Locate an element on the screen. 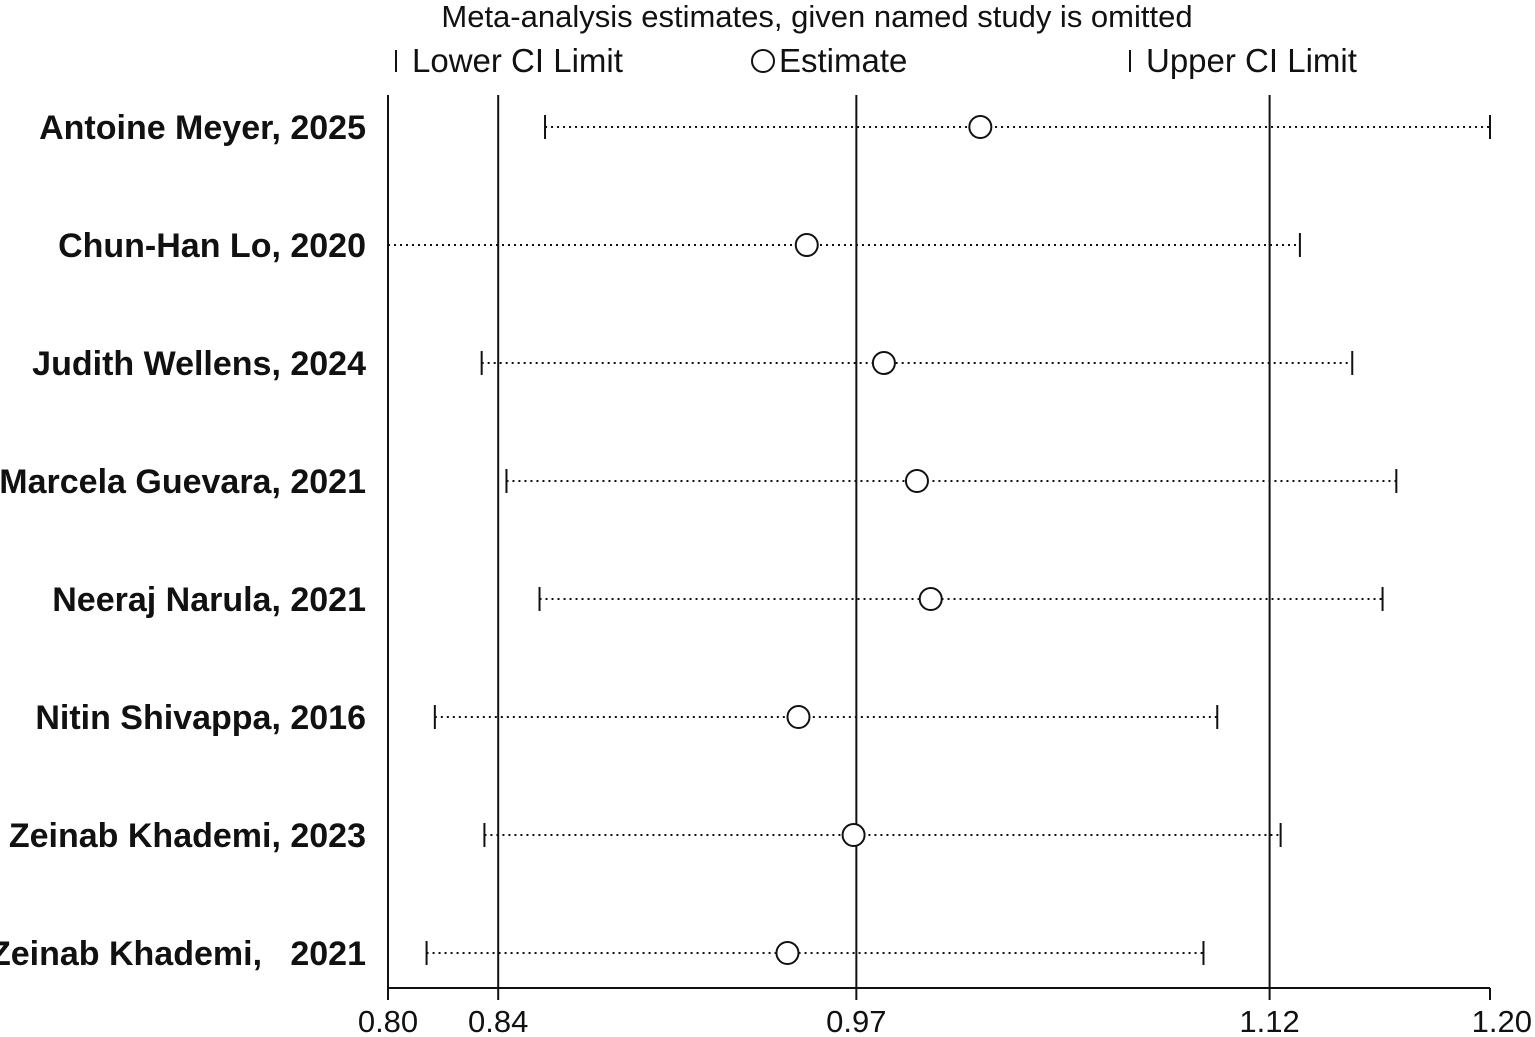 This screenshot has height=1037, width=1535. x-tick-label: 0.80 is located at coordinates (388, 1020).